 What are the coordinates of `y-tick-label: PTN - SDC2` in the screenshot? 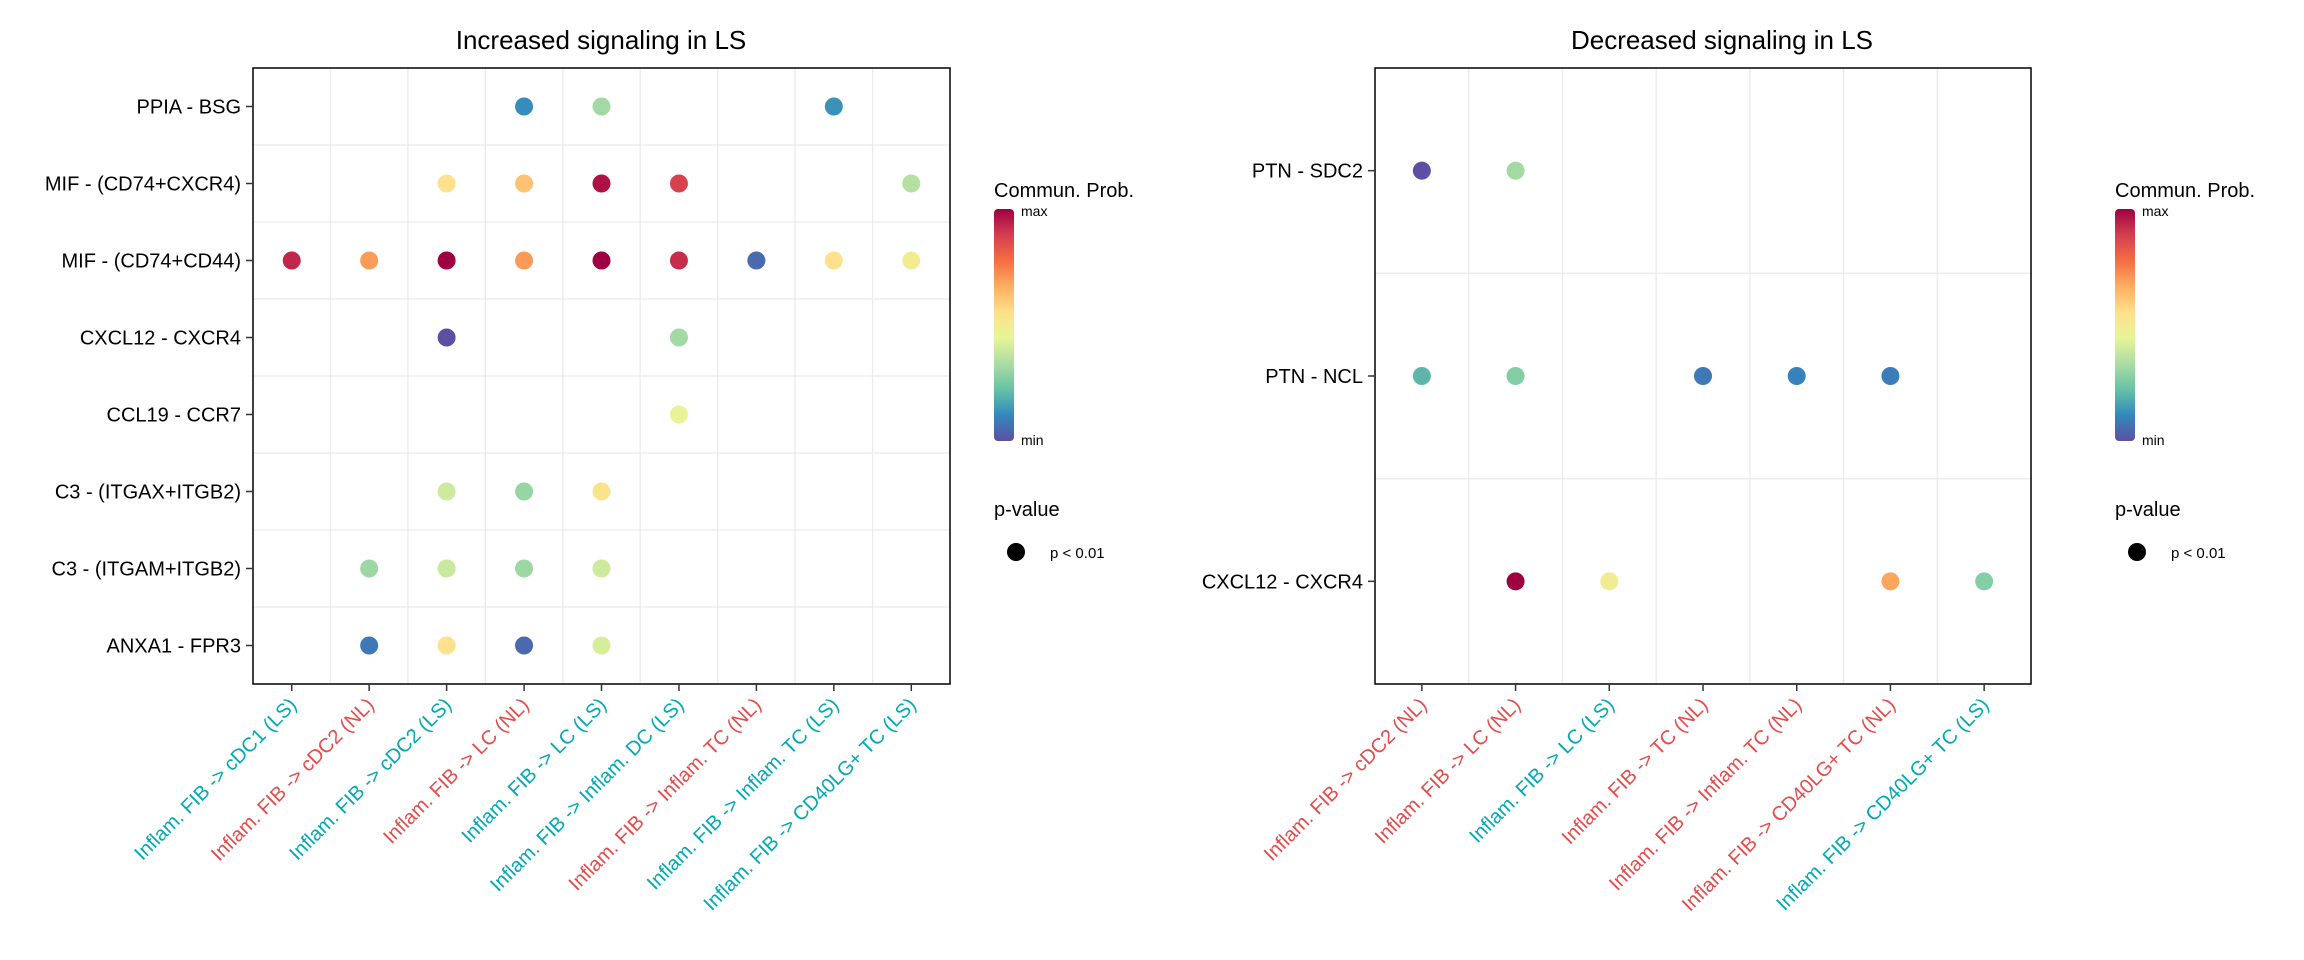 It's located at (1307, 172).